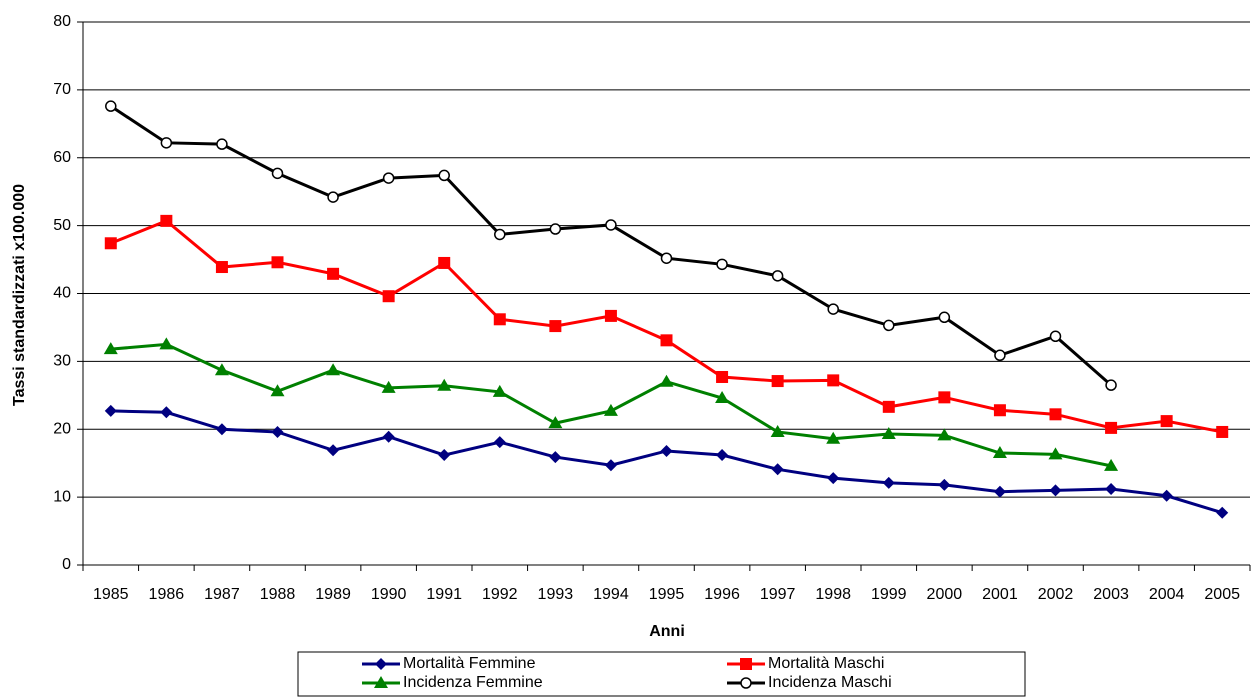 This screenshot has width=1251, height=697. Describe the element at coordinates (469, 663) in the screenshot. I see `legend-label: Mortalità Femmine` at that location.